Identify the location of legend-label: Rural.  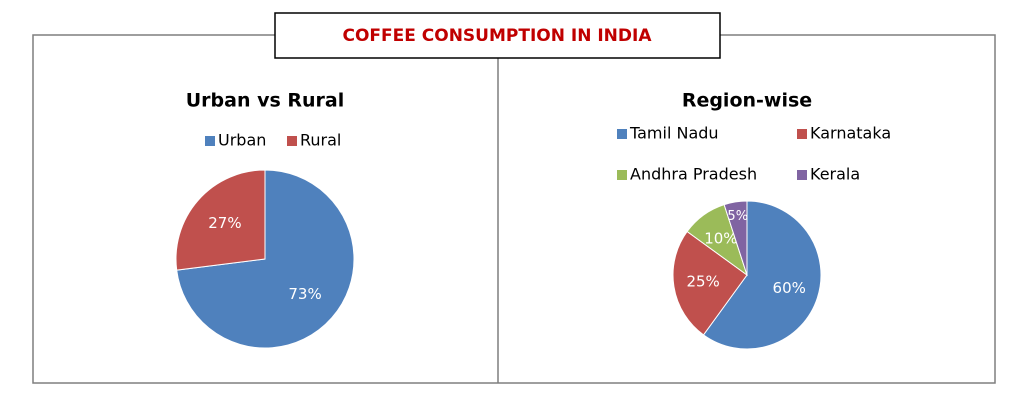
(320, 140).